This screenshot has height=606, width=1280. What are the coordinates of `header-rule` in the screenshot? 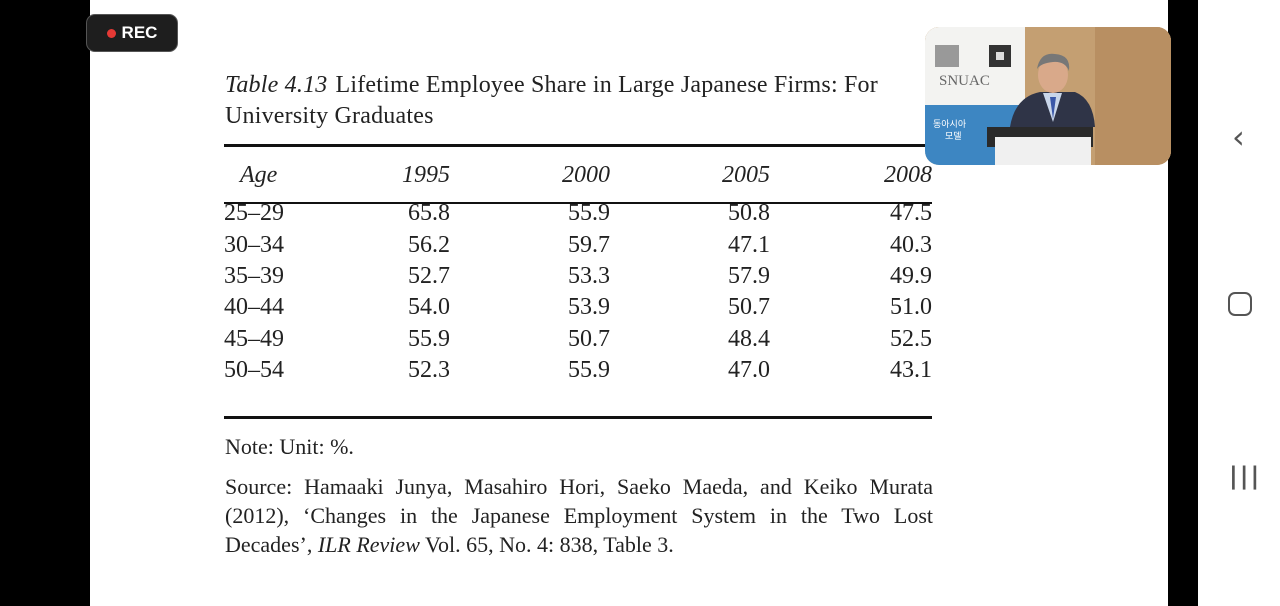 It's located at (578, 203).